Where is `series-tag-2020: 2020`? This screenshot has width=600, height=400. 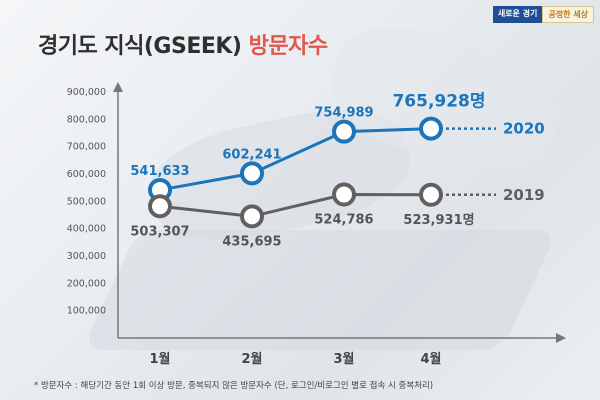 series-tag-2020: 2020 is located at coordinates (524, 129).